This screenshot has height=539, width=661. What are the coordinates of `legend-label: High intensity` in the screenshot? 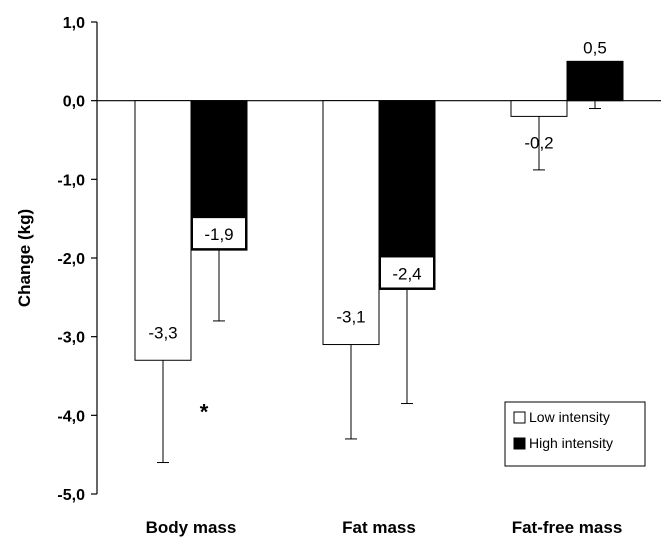 It's located at (571, 443).